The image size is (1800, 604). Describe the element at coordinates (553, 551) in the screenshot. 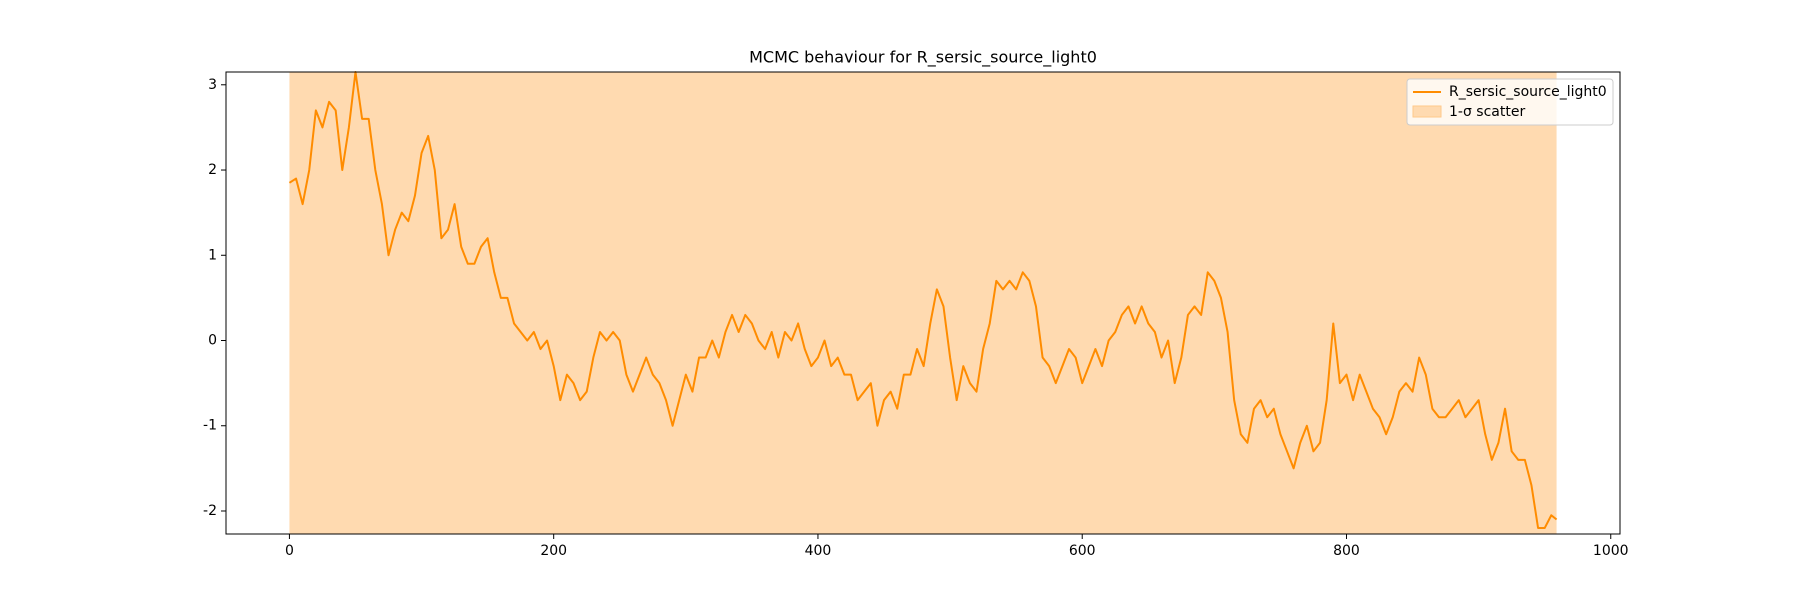

I see `x-tick-label: 200` at that location.